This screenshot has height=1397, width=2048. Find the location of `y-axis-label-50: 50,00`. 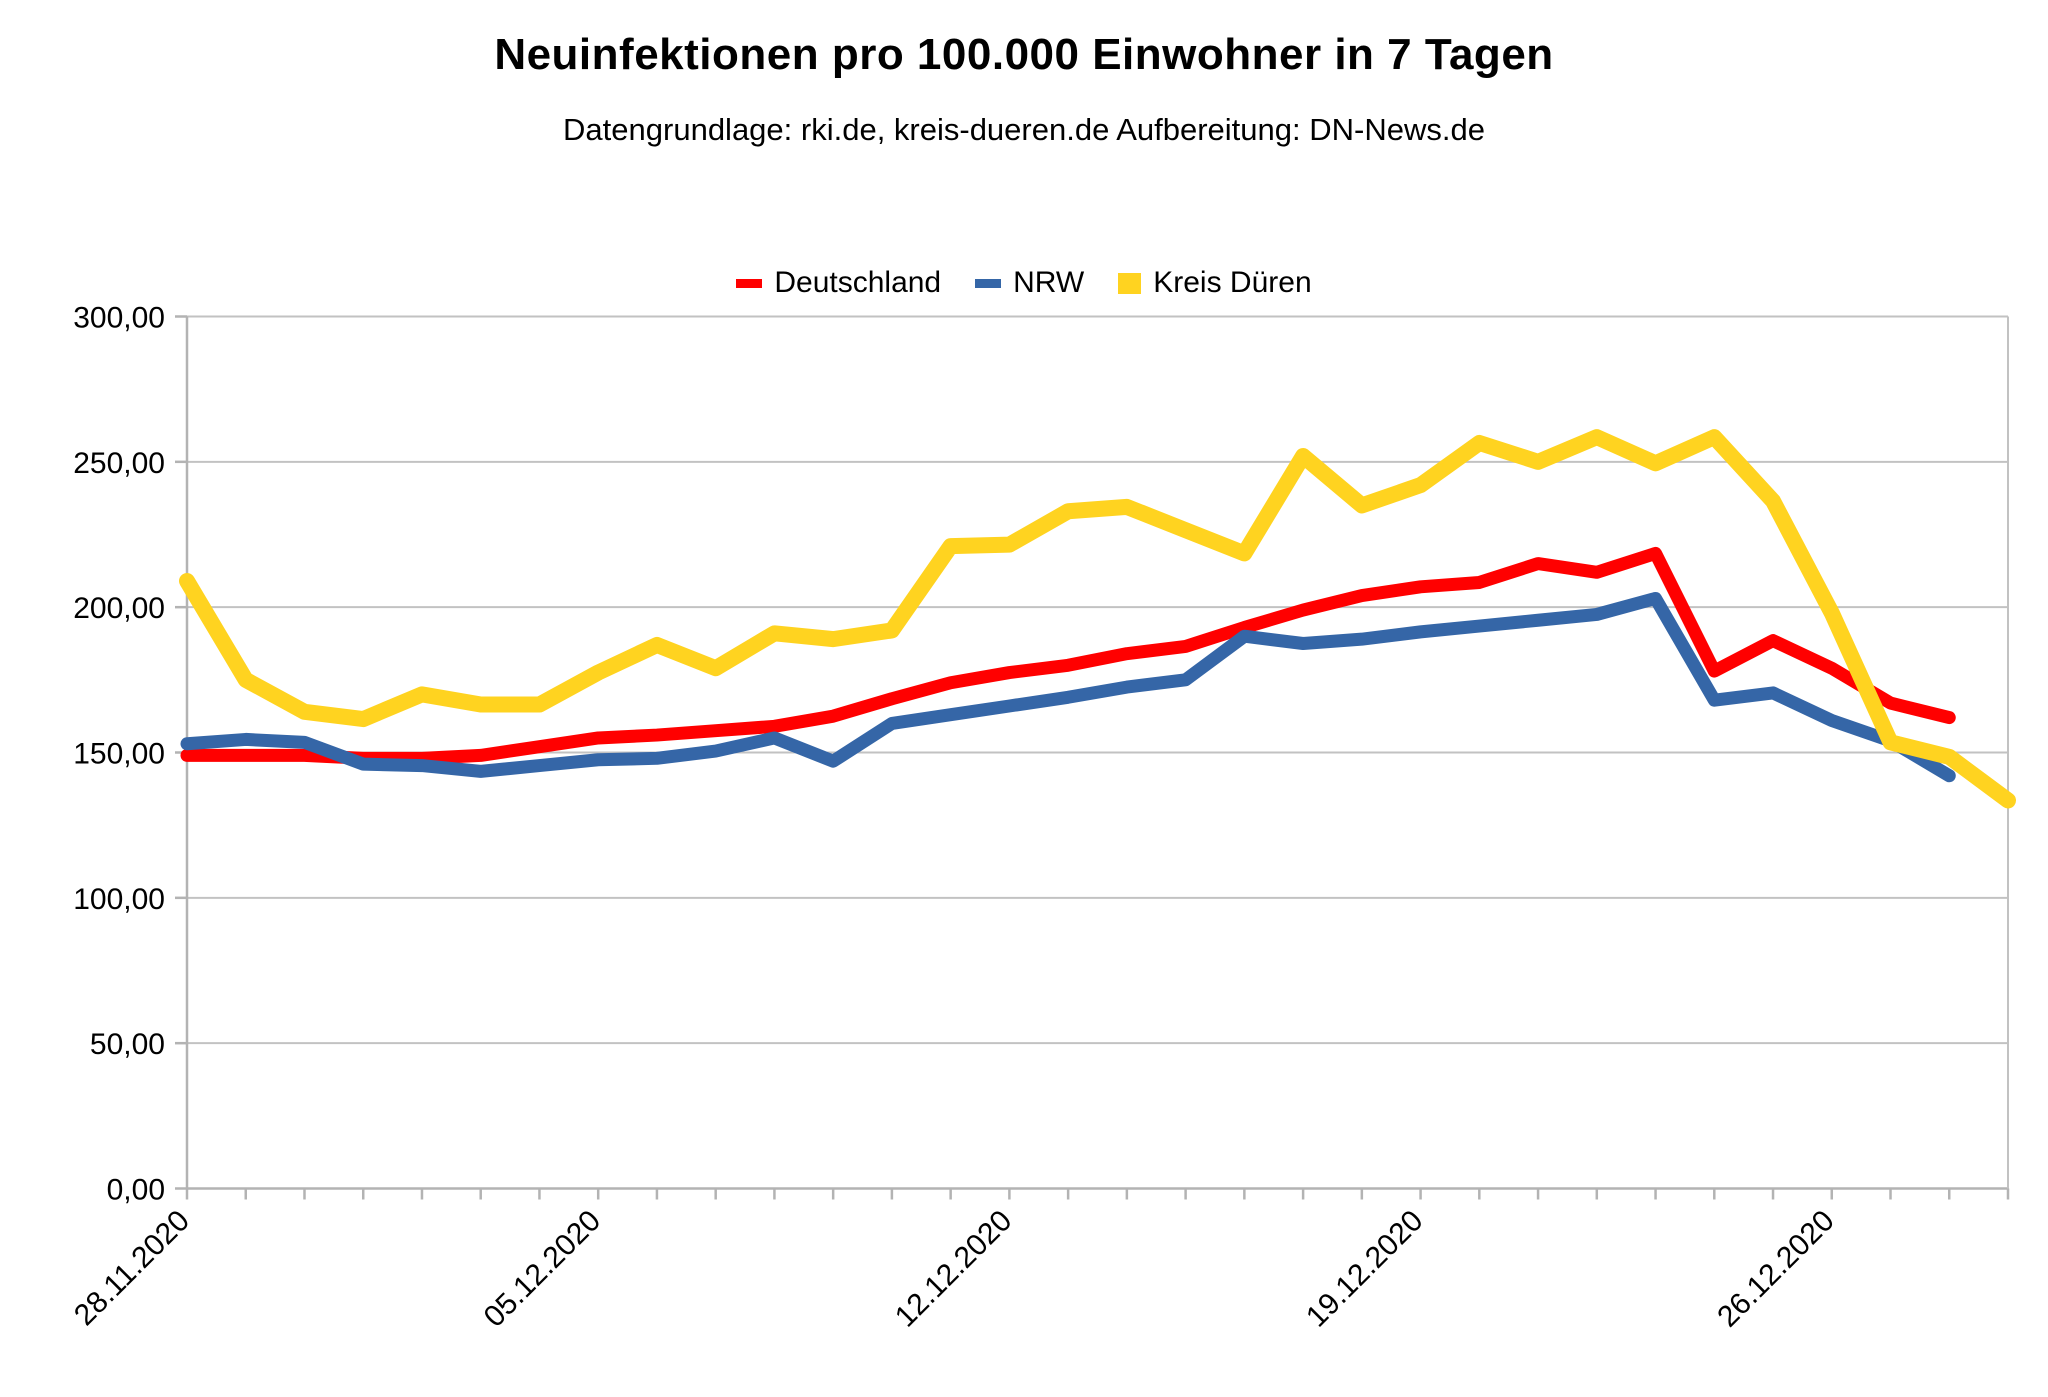

y-axis-label-50: 50,00 is located at coordinates (127, 1044).